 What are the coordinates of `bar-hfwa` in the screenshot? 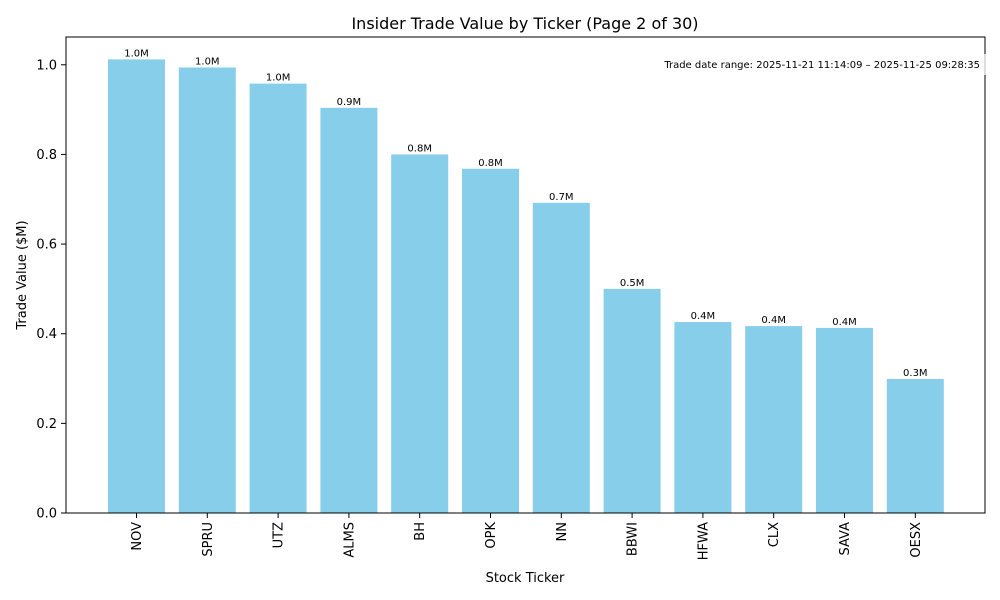 It's located at (703, 417).